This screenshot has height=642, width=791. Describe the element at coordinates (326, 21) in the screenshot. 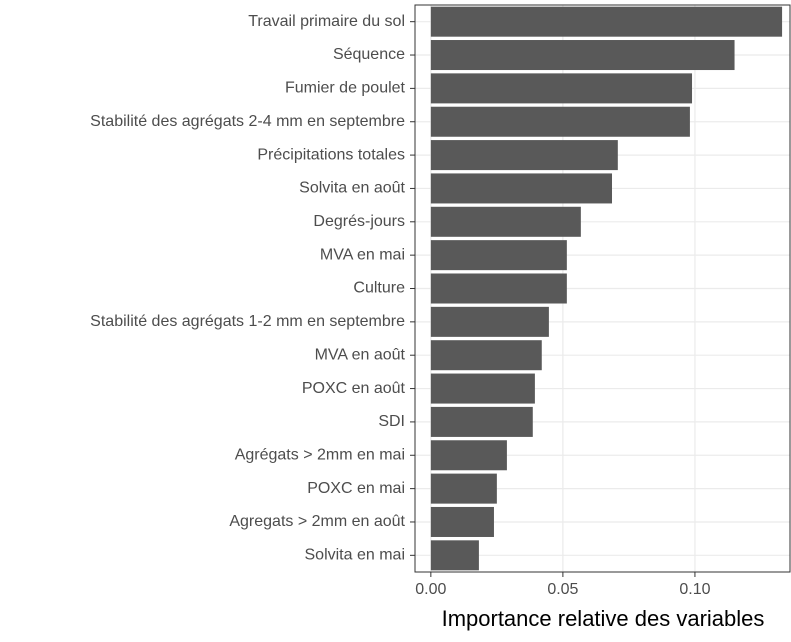

I see `y-tick-label: Travail primaire du sol` at that location.